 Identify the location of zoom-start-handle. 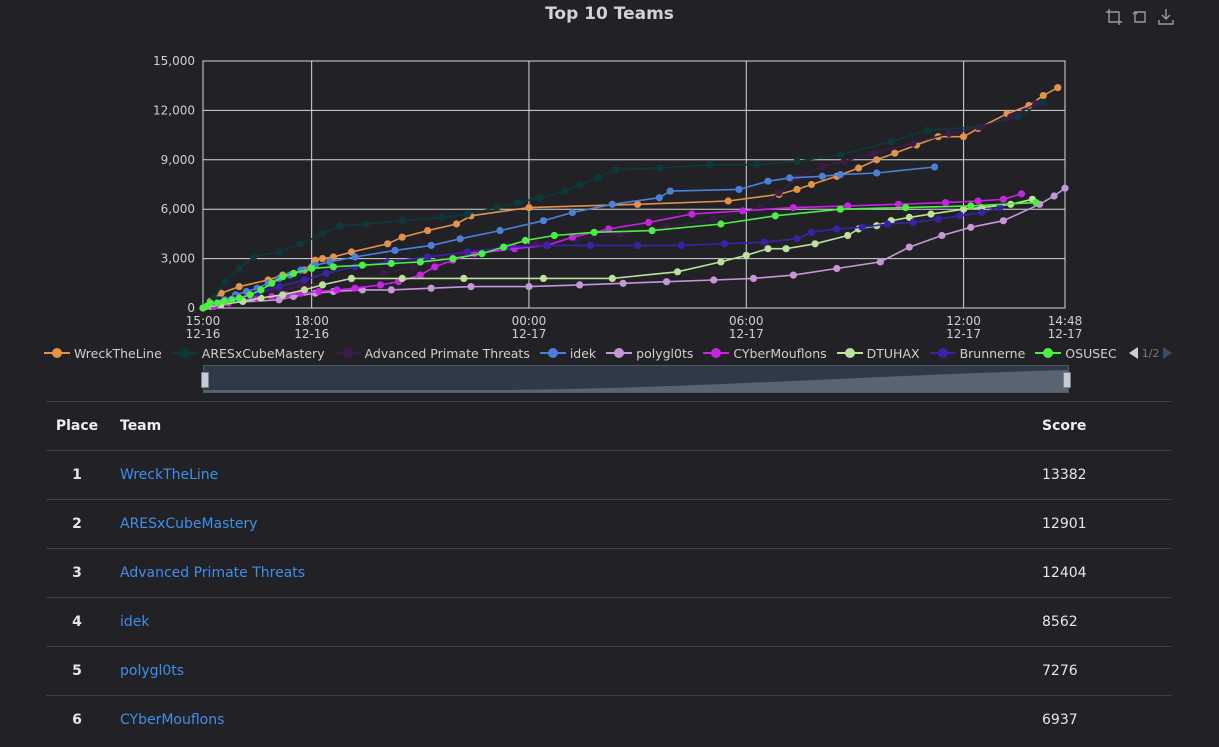
(205, 380).